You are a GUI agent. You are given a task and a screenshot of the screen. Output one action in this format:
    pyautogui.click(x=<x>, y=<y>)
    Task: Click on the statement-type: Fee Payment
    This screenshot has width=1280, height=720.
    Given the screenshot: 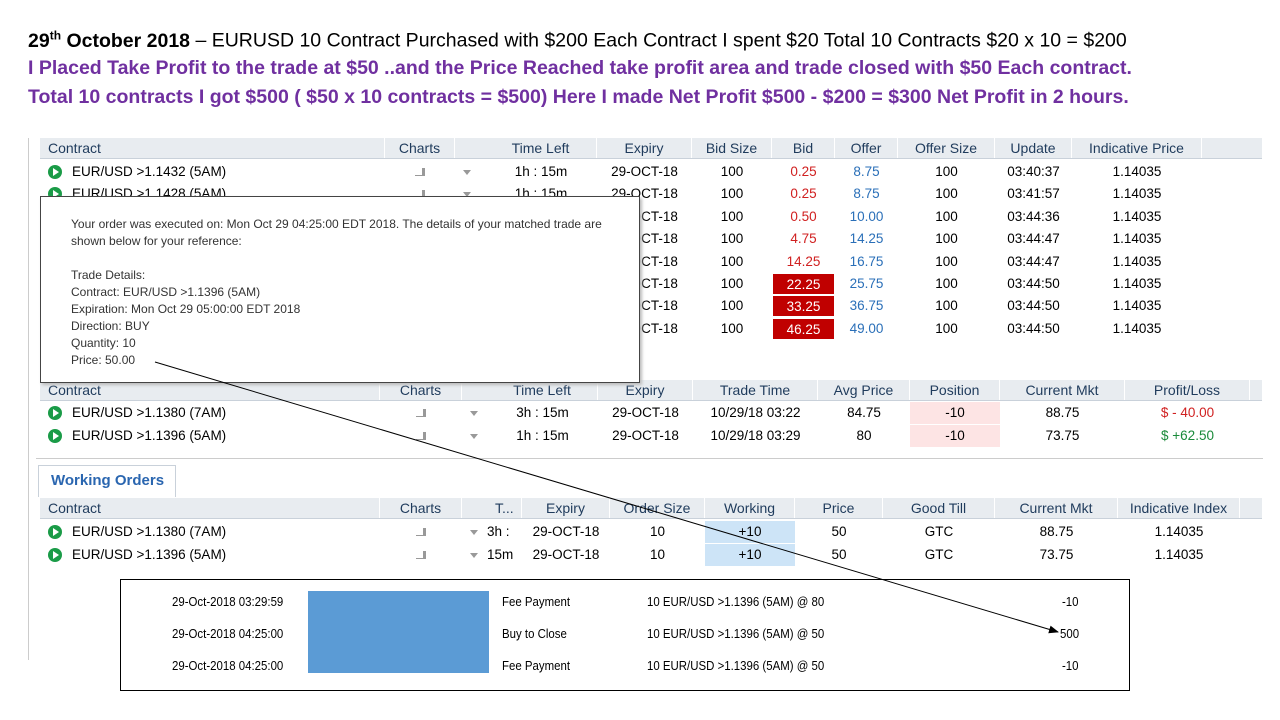 What is the action you would take?
    pyautogui.click(x=536, y=601)
    